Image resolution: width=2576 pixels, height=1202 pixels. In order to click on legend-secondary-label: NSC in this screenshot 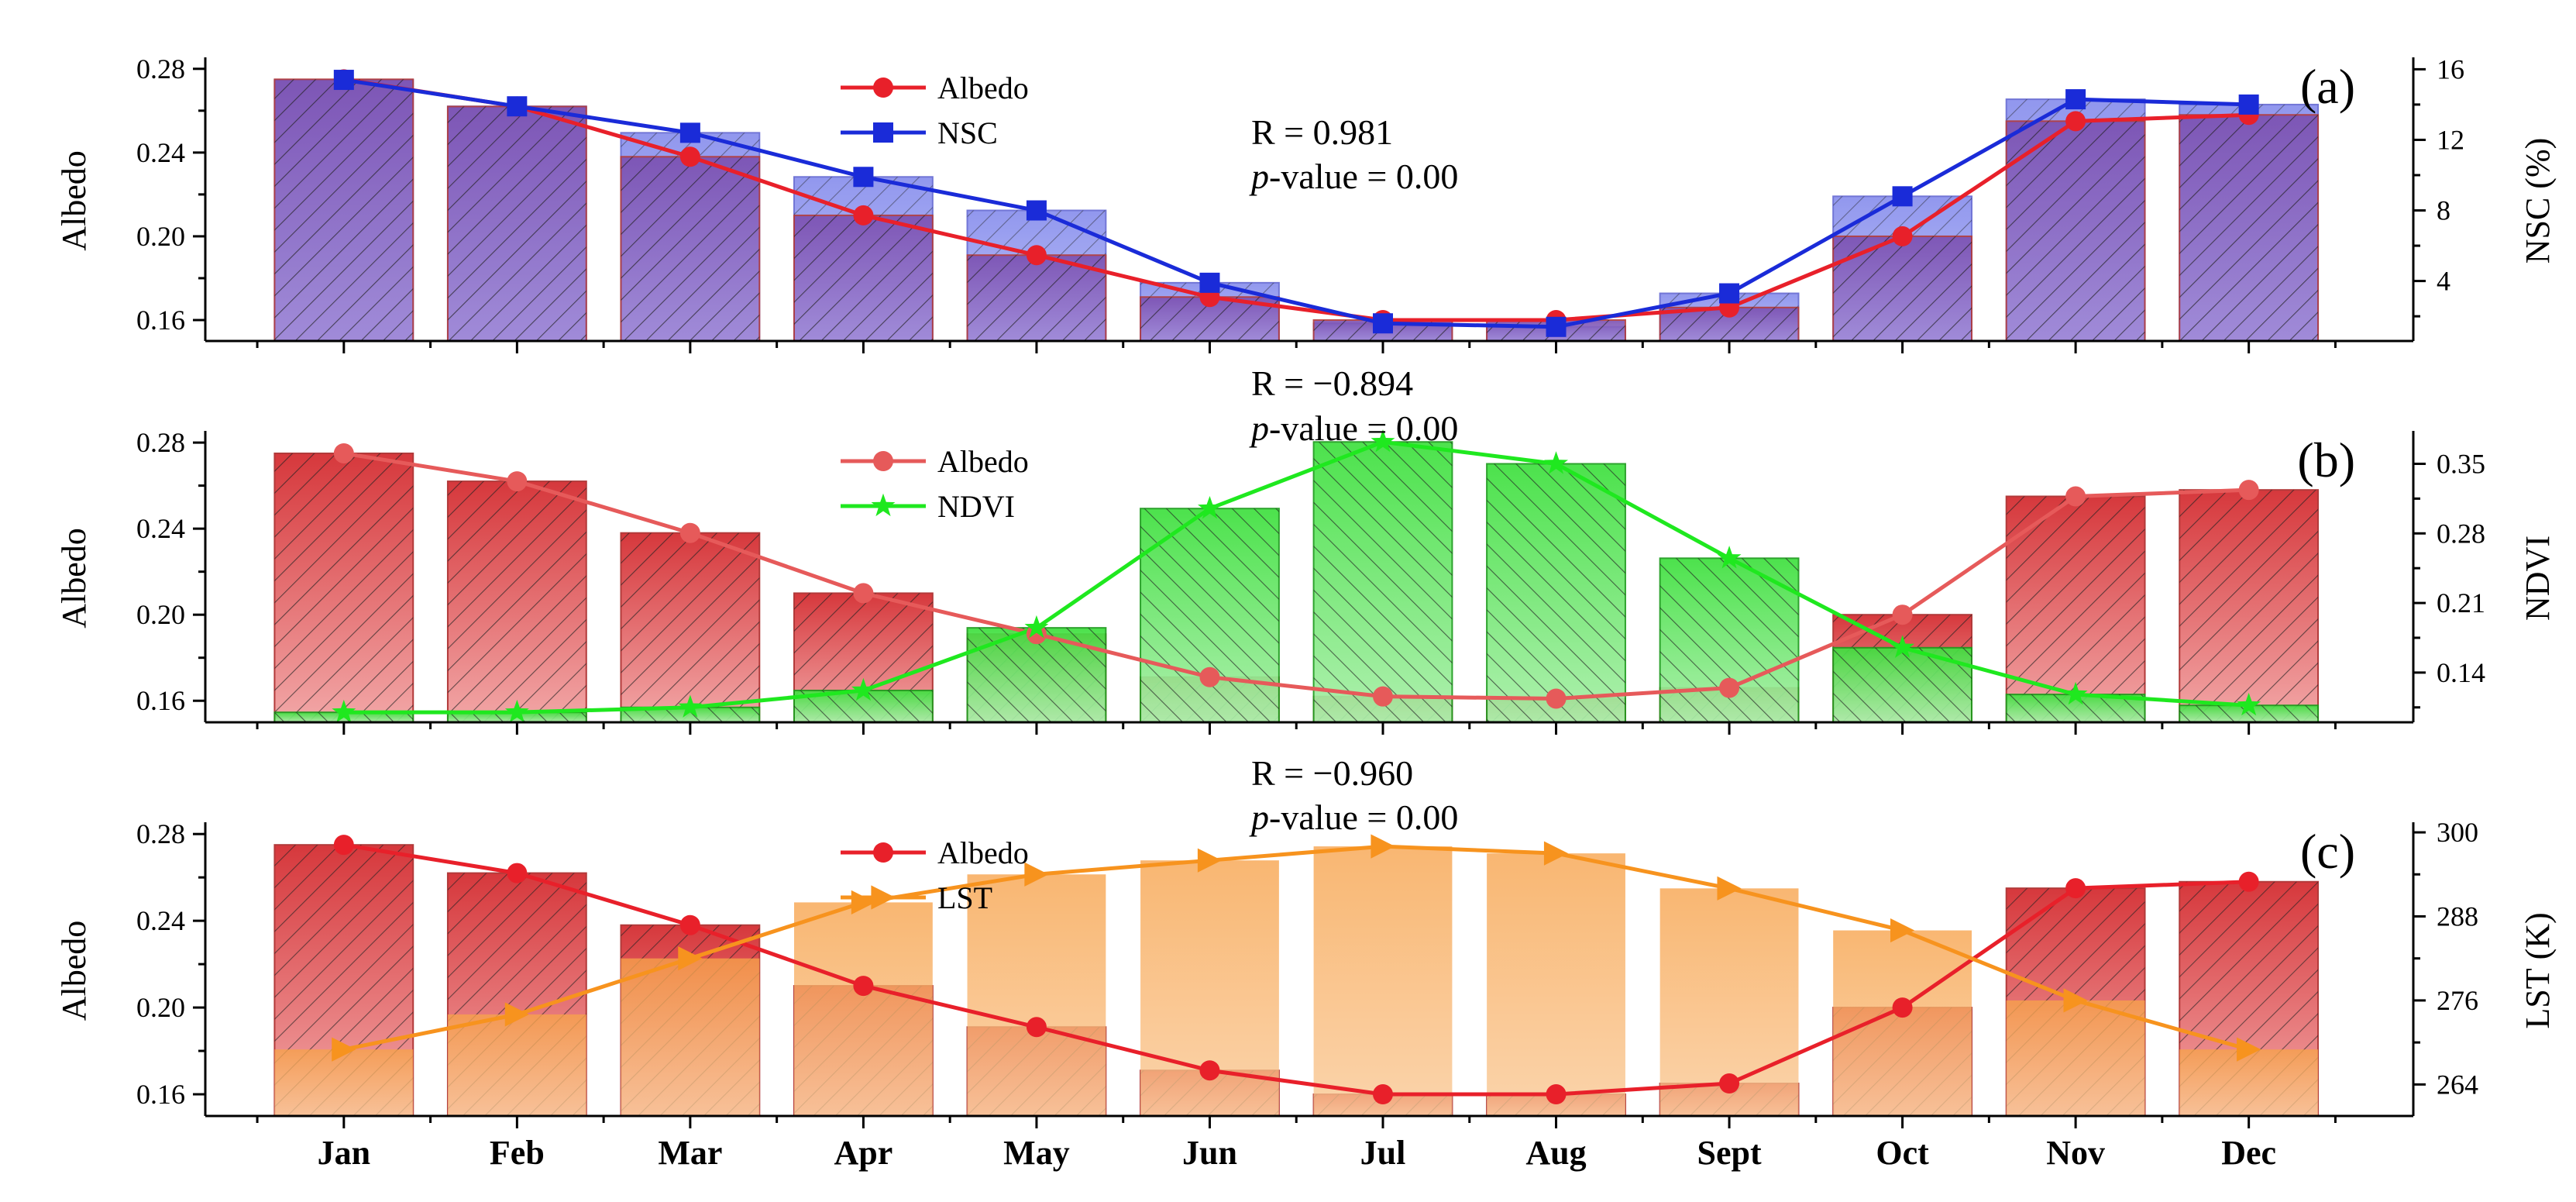, I will do `click(967, 132)`.